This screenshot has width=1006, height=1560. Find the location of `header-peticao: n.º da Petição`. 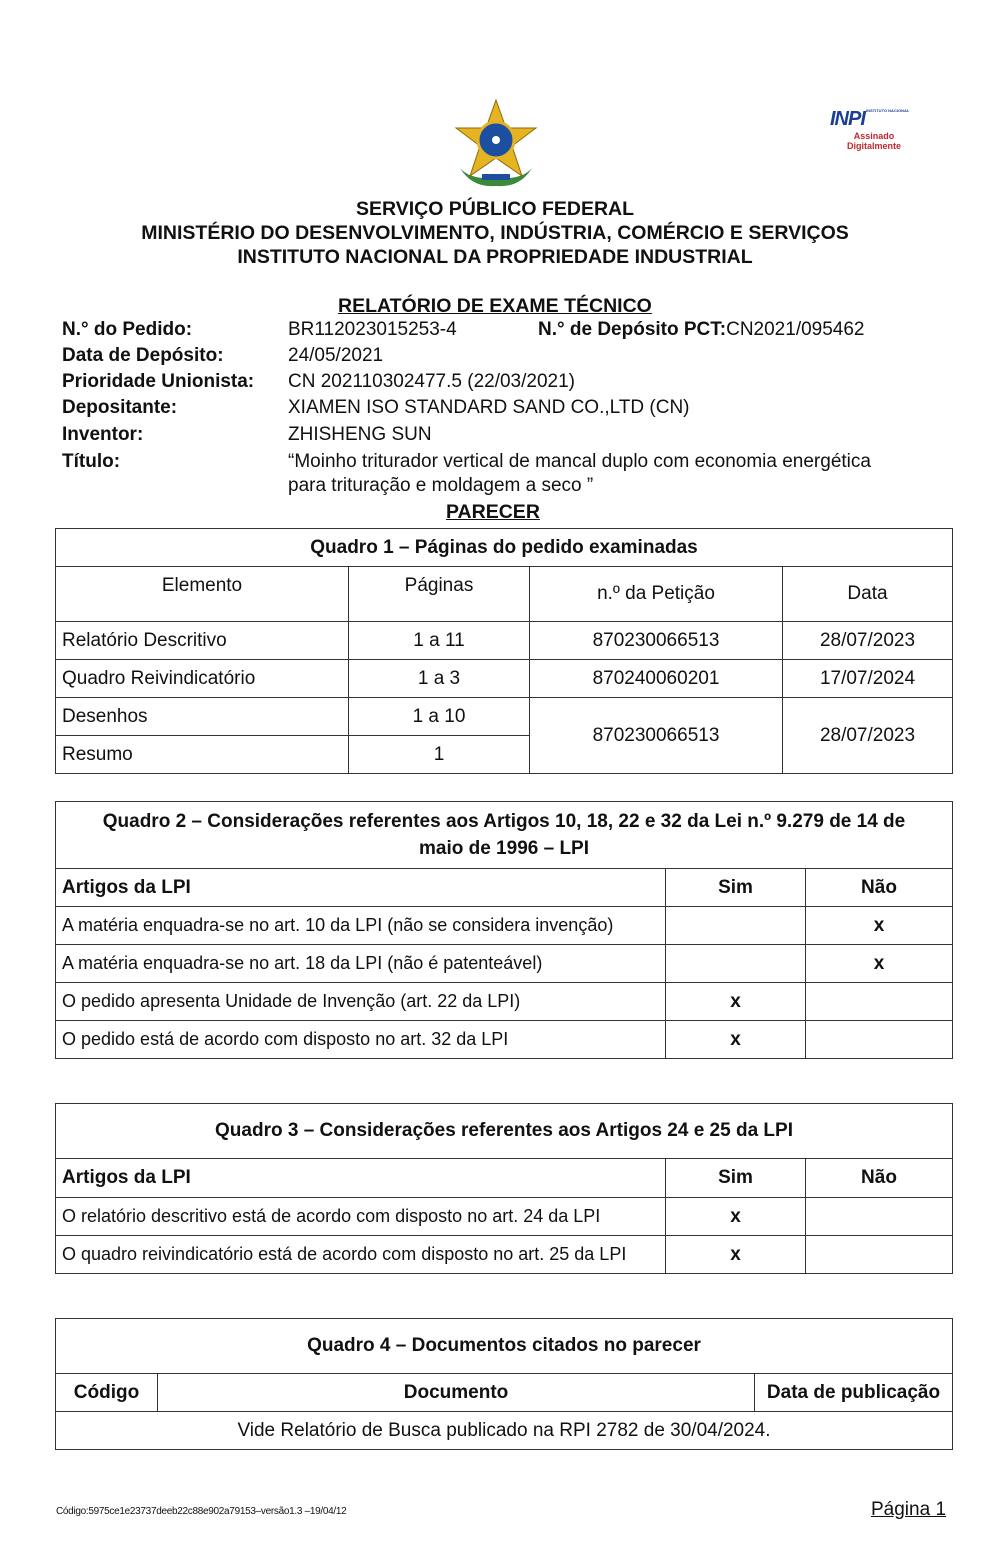

header-peticao: n.º da Petição is located at coordinates (656, 594).